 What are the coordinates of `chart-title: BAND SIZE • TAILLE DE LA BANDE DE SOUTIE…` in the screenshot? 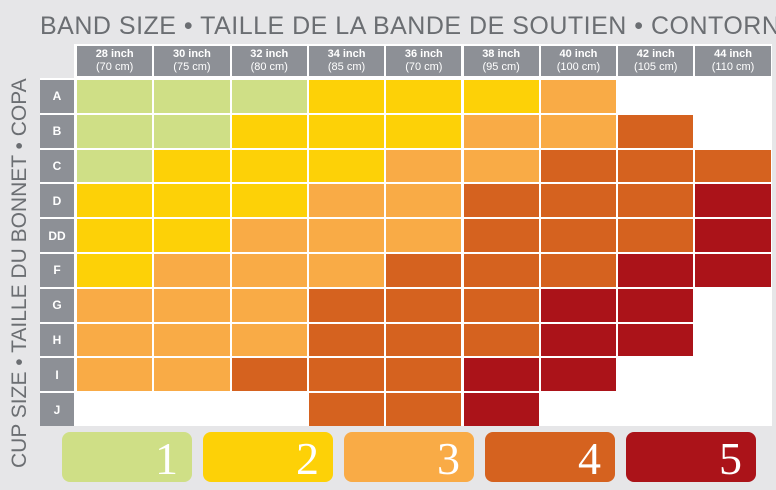 It's located at (408, 26).